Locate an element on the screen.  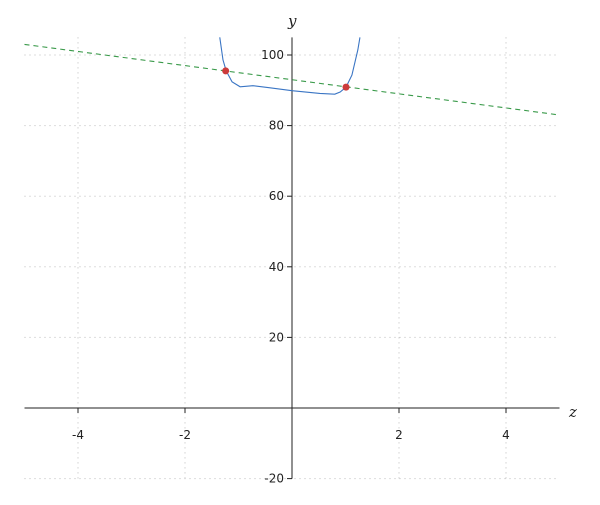
y-tick-label: 40 is located at coordinates (276, 267).